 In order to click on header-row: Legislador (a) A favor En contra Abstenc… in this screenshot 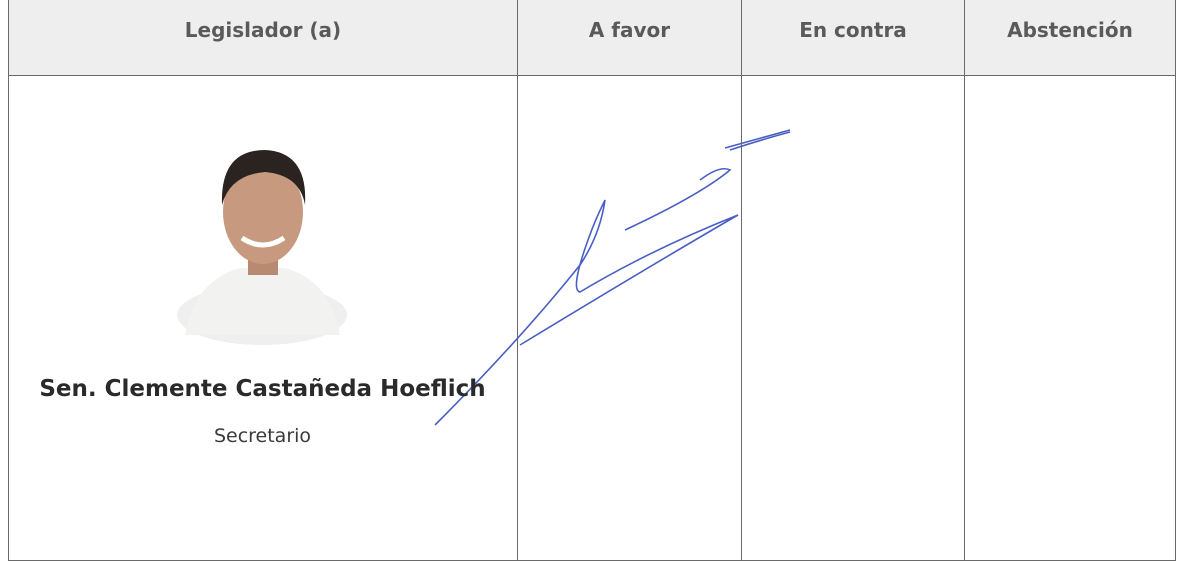, I will do `click(592, 38)`.